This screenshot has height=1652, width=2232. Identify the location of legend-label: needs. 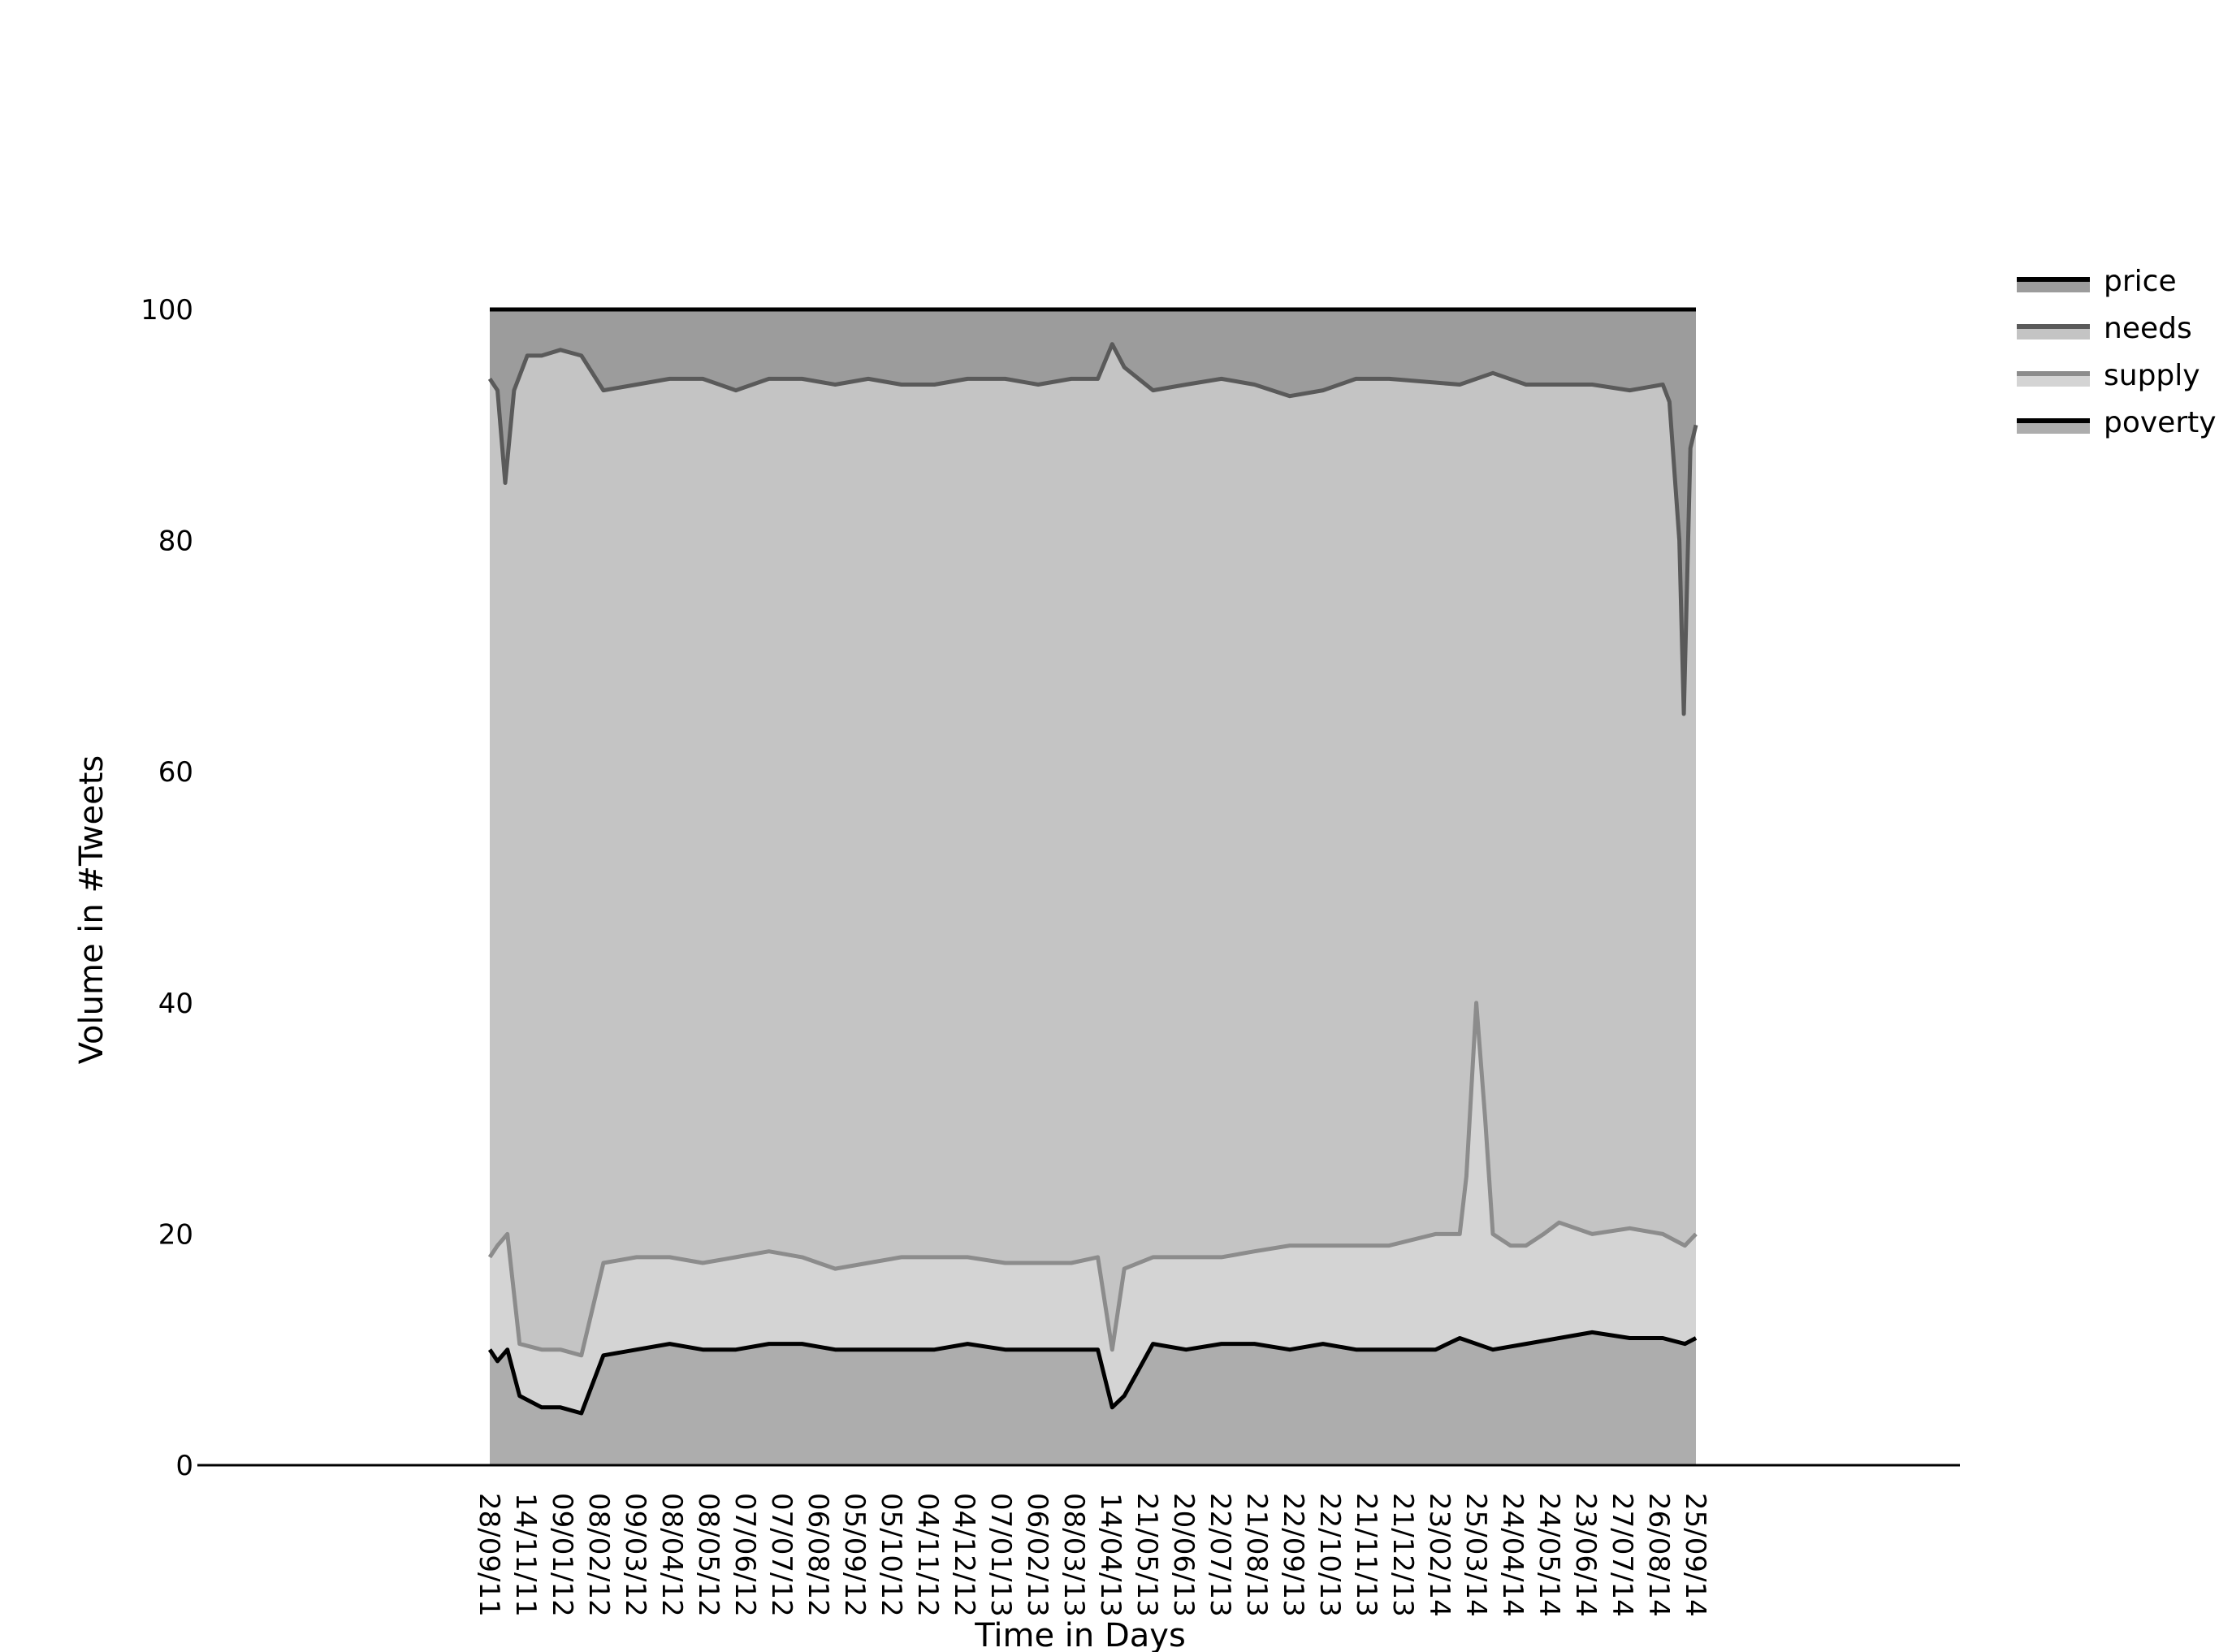
(2148, 328).